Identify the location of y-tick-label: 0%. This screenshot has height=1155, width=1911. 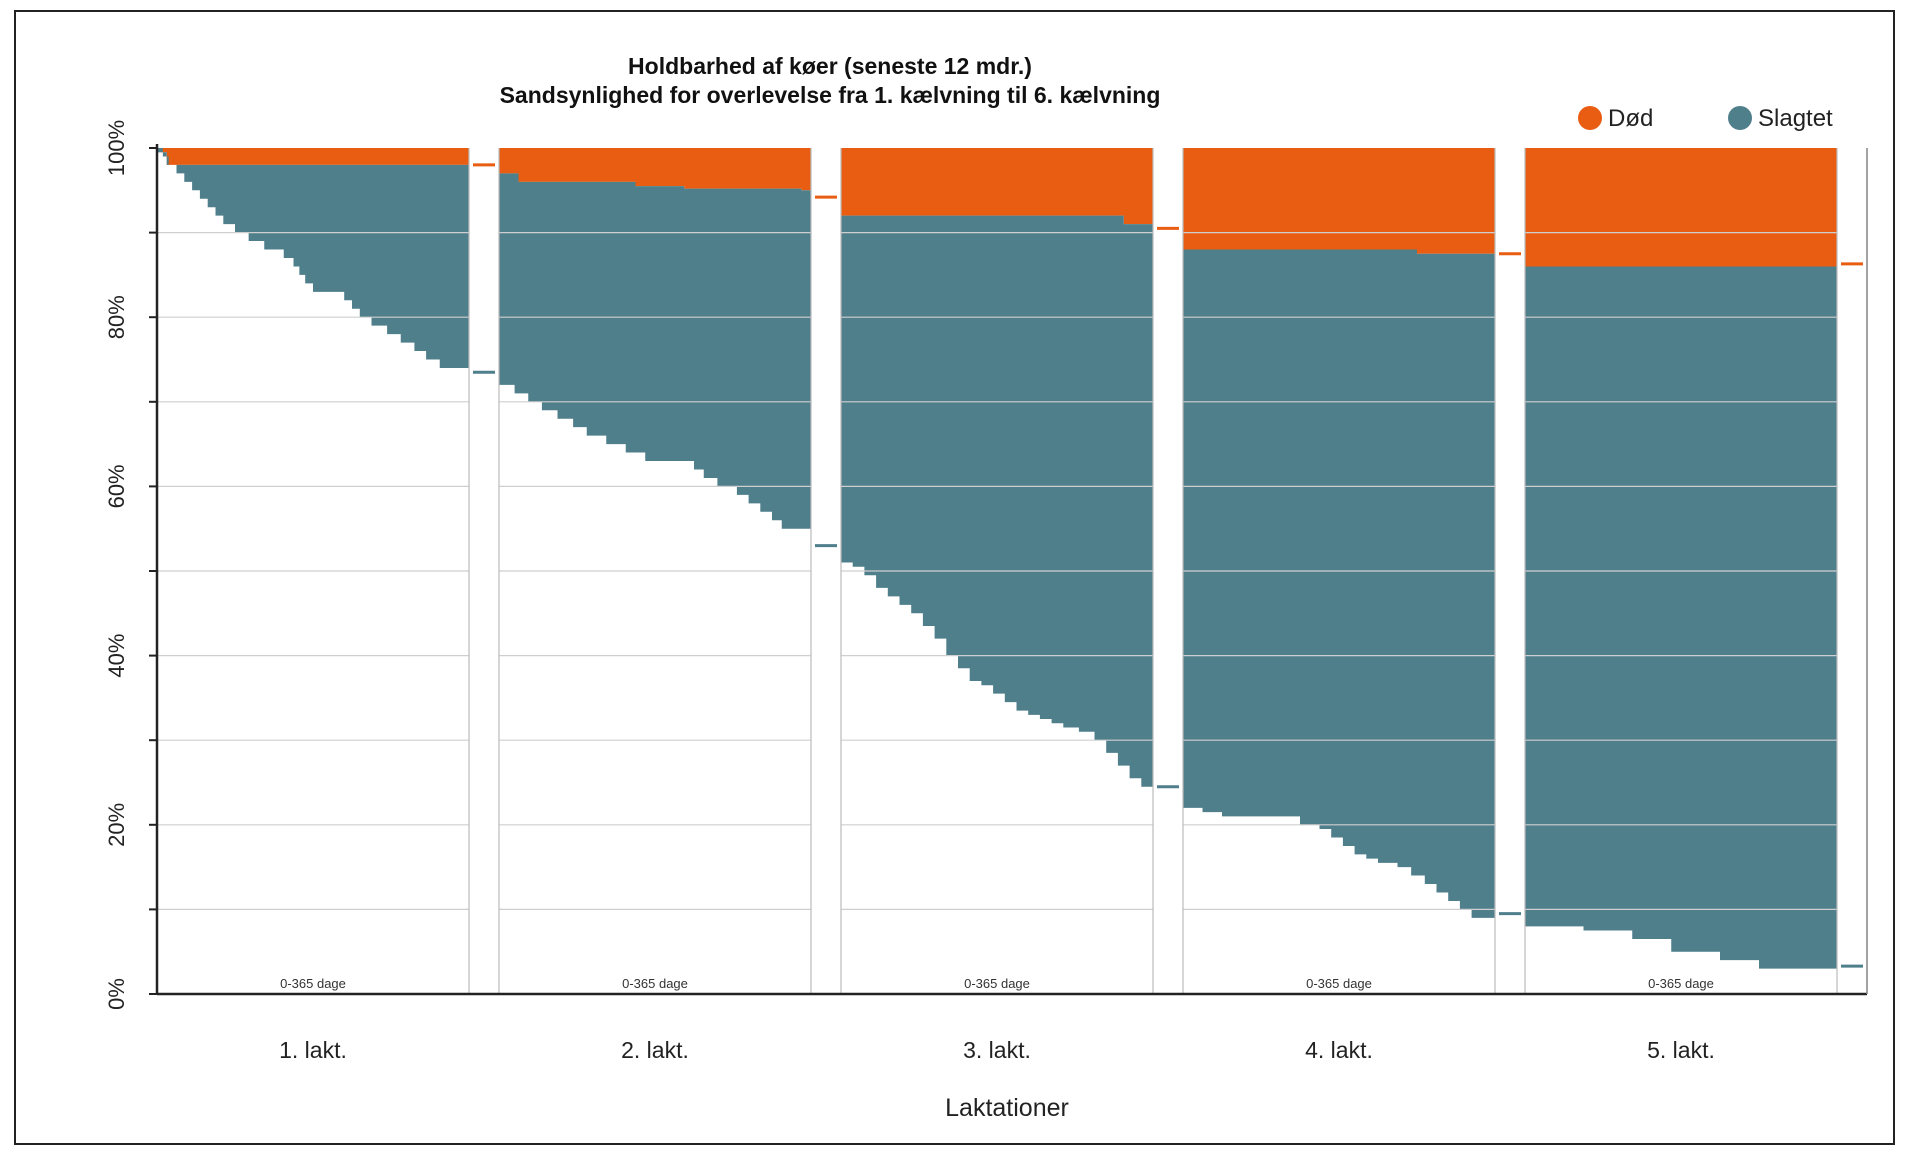
(116, 994).